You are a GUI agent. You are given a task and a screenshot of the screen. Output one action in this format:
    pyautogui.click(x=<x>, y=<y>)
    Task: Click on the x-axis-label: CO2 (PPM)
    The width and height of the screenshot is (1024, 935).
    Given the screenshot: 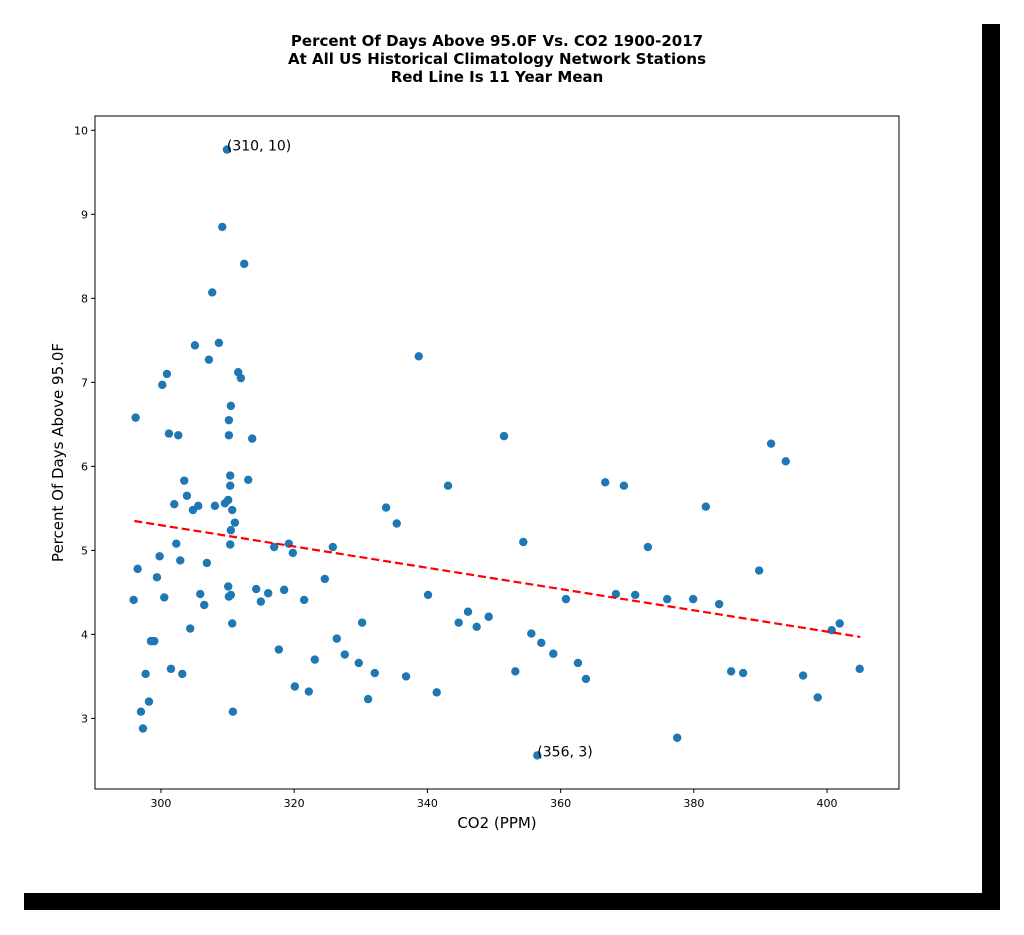 What is the action you would take?
    pyautogui.click(x=496, y=823)
    